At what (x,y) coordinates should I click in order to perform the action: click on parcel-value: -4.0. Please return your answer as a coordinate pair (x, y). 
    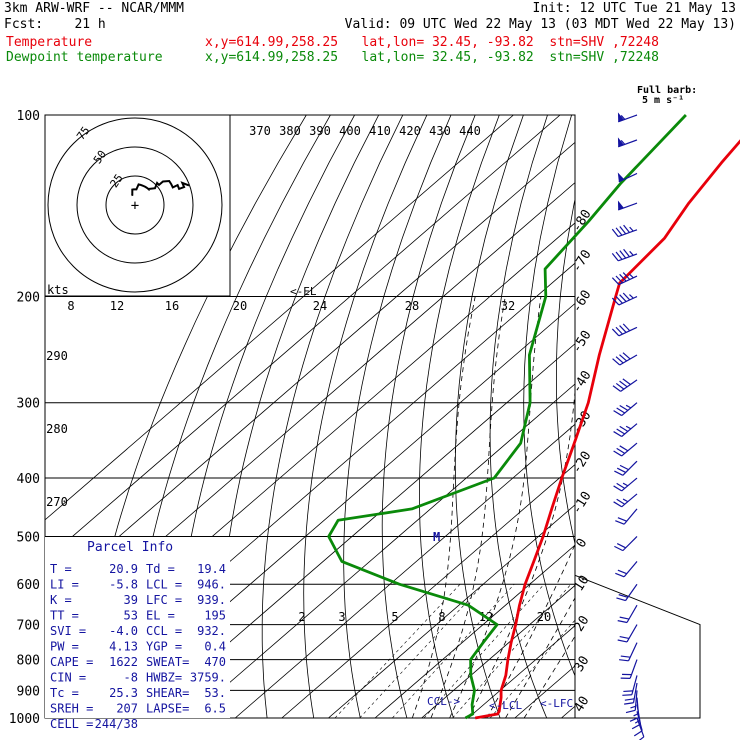
    Looking at the image, I should click on (123, 631).